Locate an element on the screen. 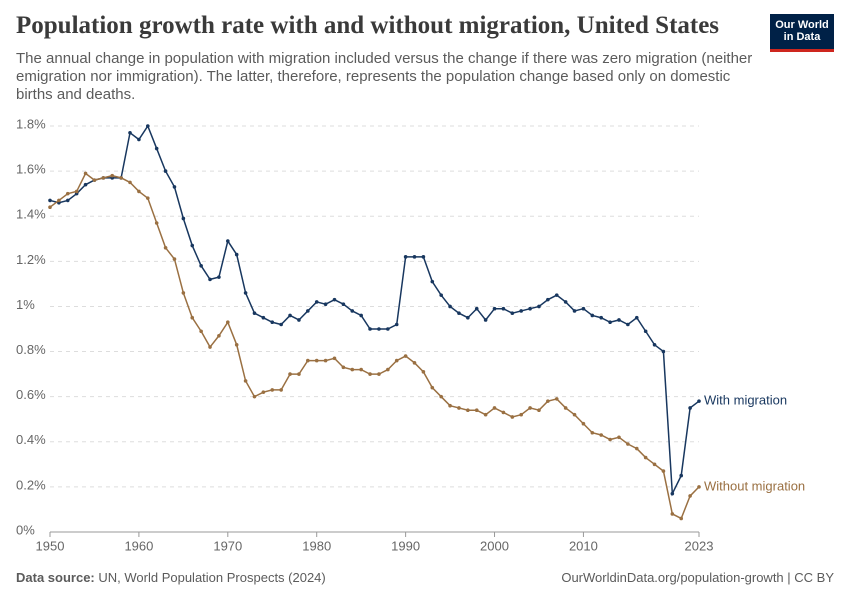 This screenshot has width=850, height=600. logo-line: Our World is located at coordinates (802, 25).